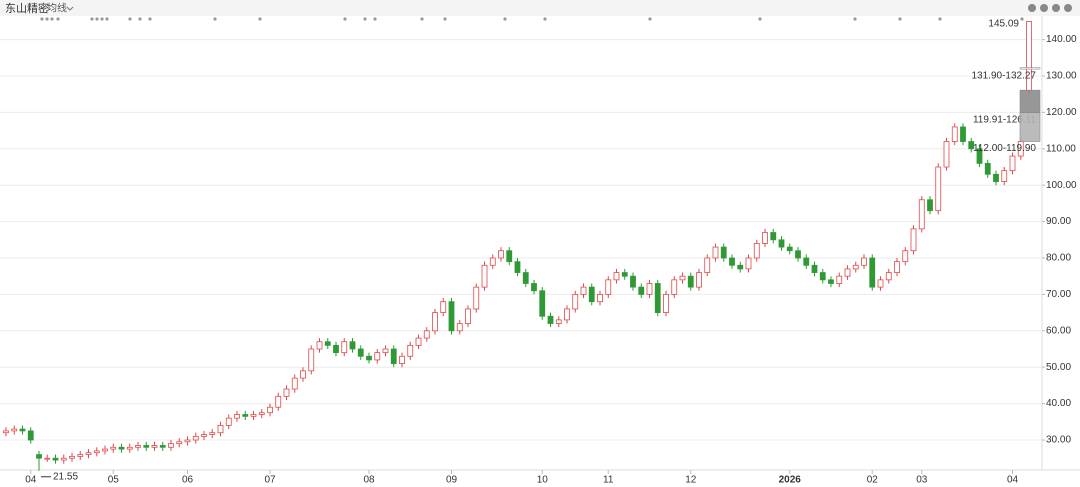 This screenshot has height=487, width=1080. What do you see at coordinates (1032, 8) in the screenshot?
I see `zoom-out` at bounding box center [1032, 8].